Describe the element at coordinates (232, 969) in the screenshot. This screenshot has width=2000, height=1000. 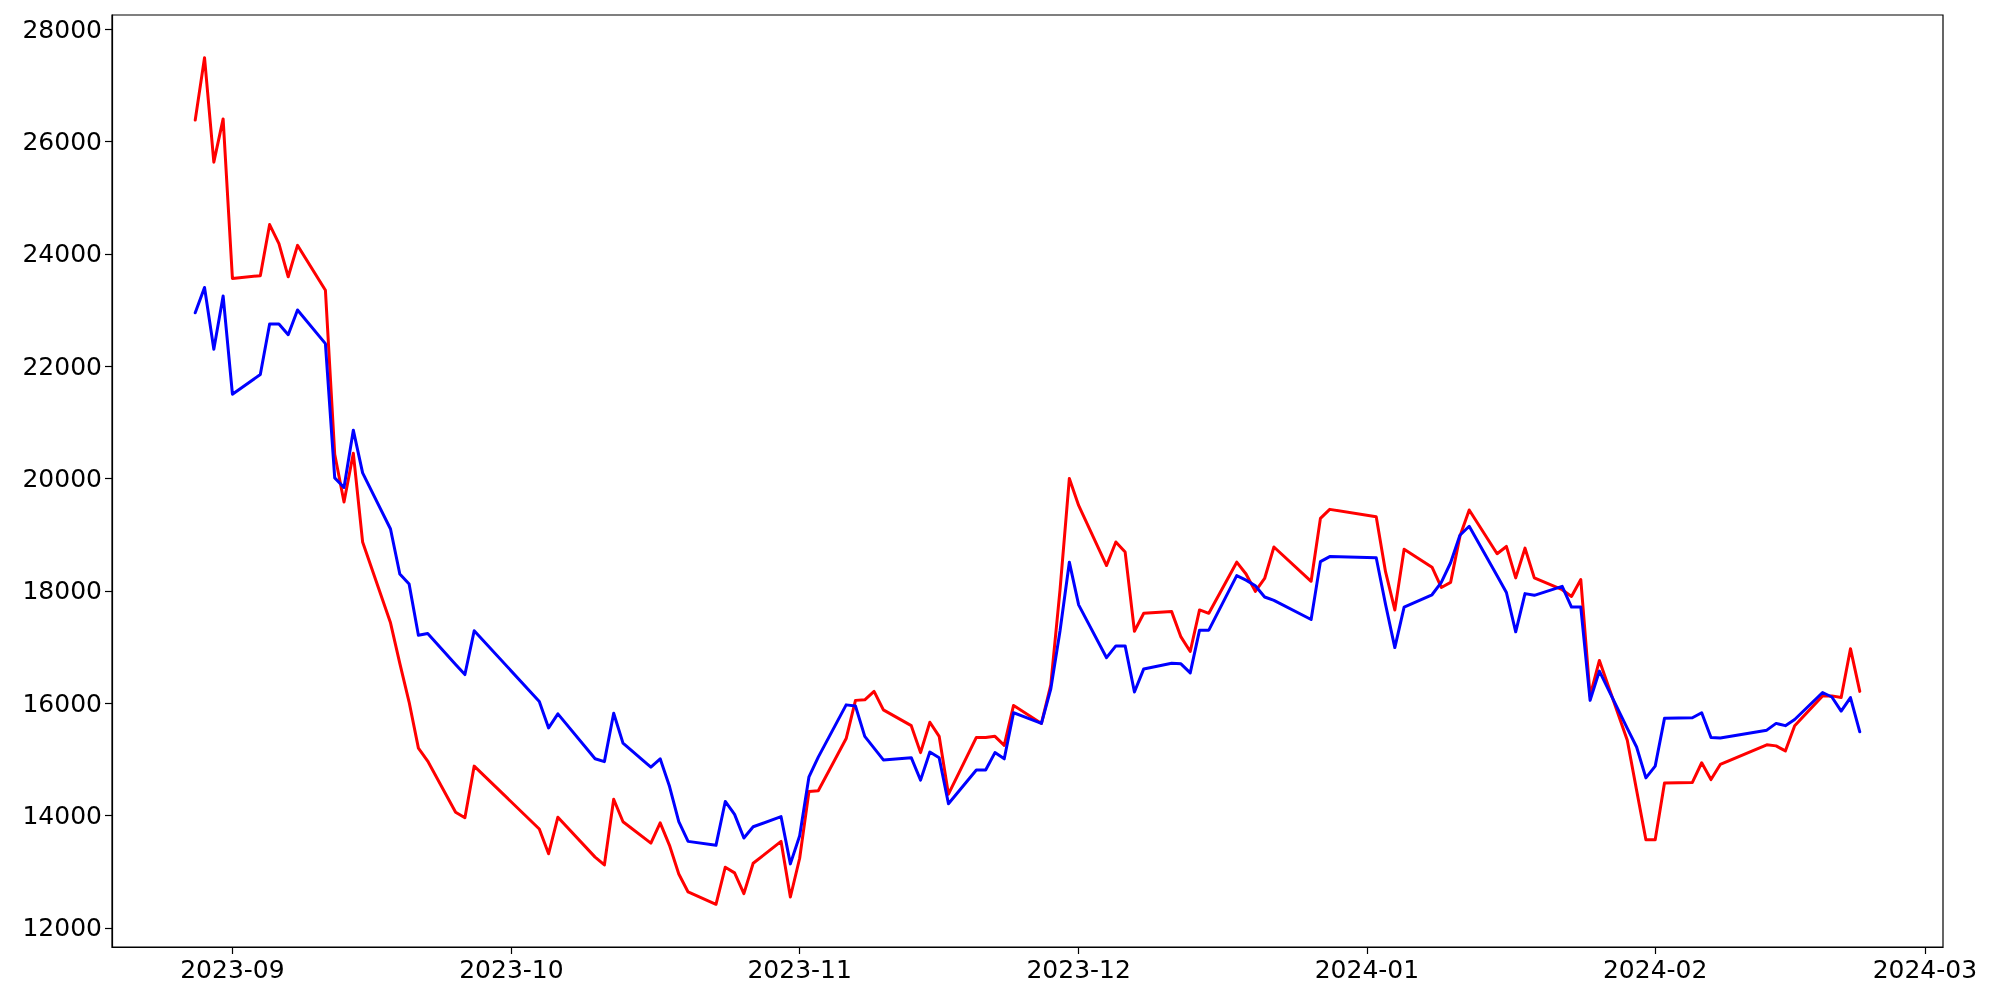
I see `x-tick-label: 2023-09` at that location.